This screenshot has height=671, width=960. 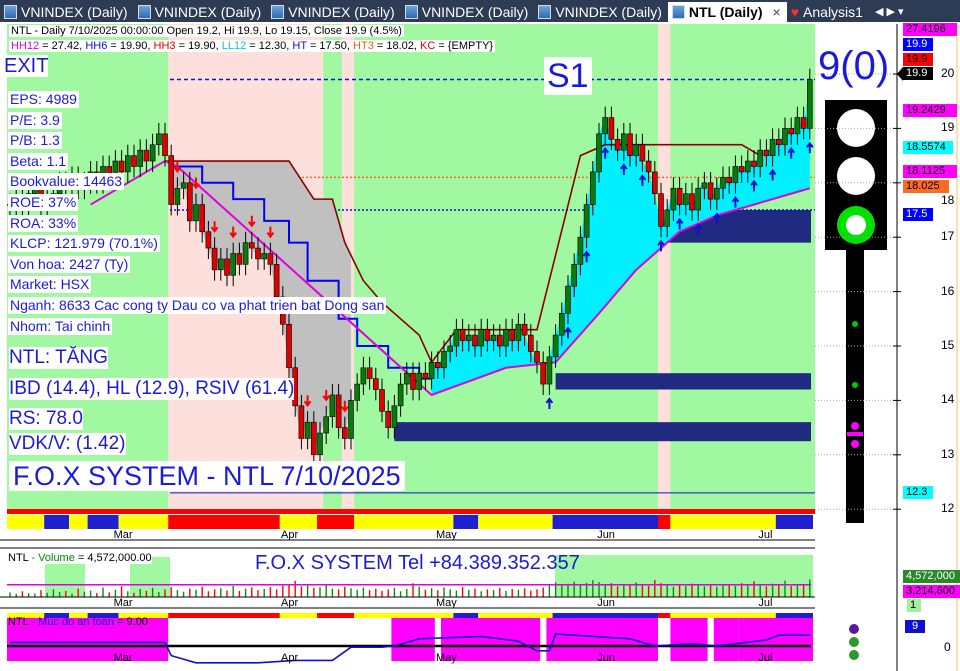 What do you see at coordinates (948, 508) in the screenshot?
I see `price-tick-label: 12` at bounding box center [948, 508].